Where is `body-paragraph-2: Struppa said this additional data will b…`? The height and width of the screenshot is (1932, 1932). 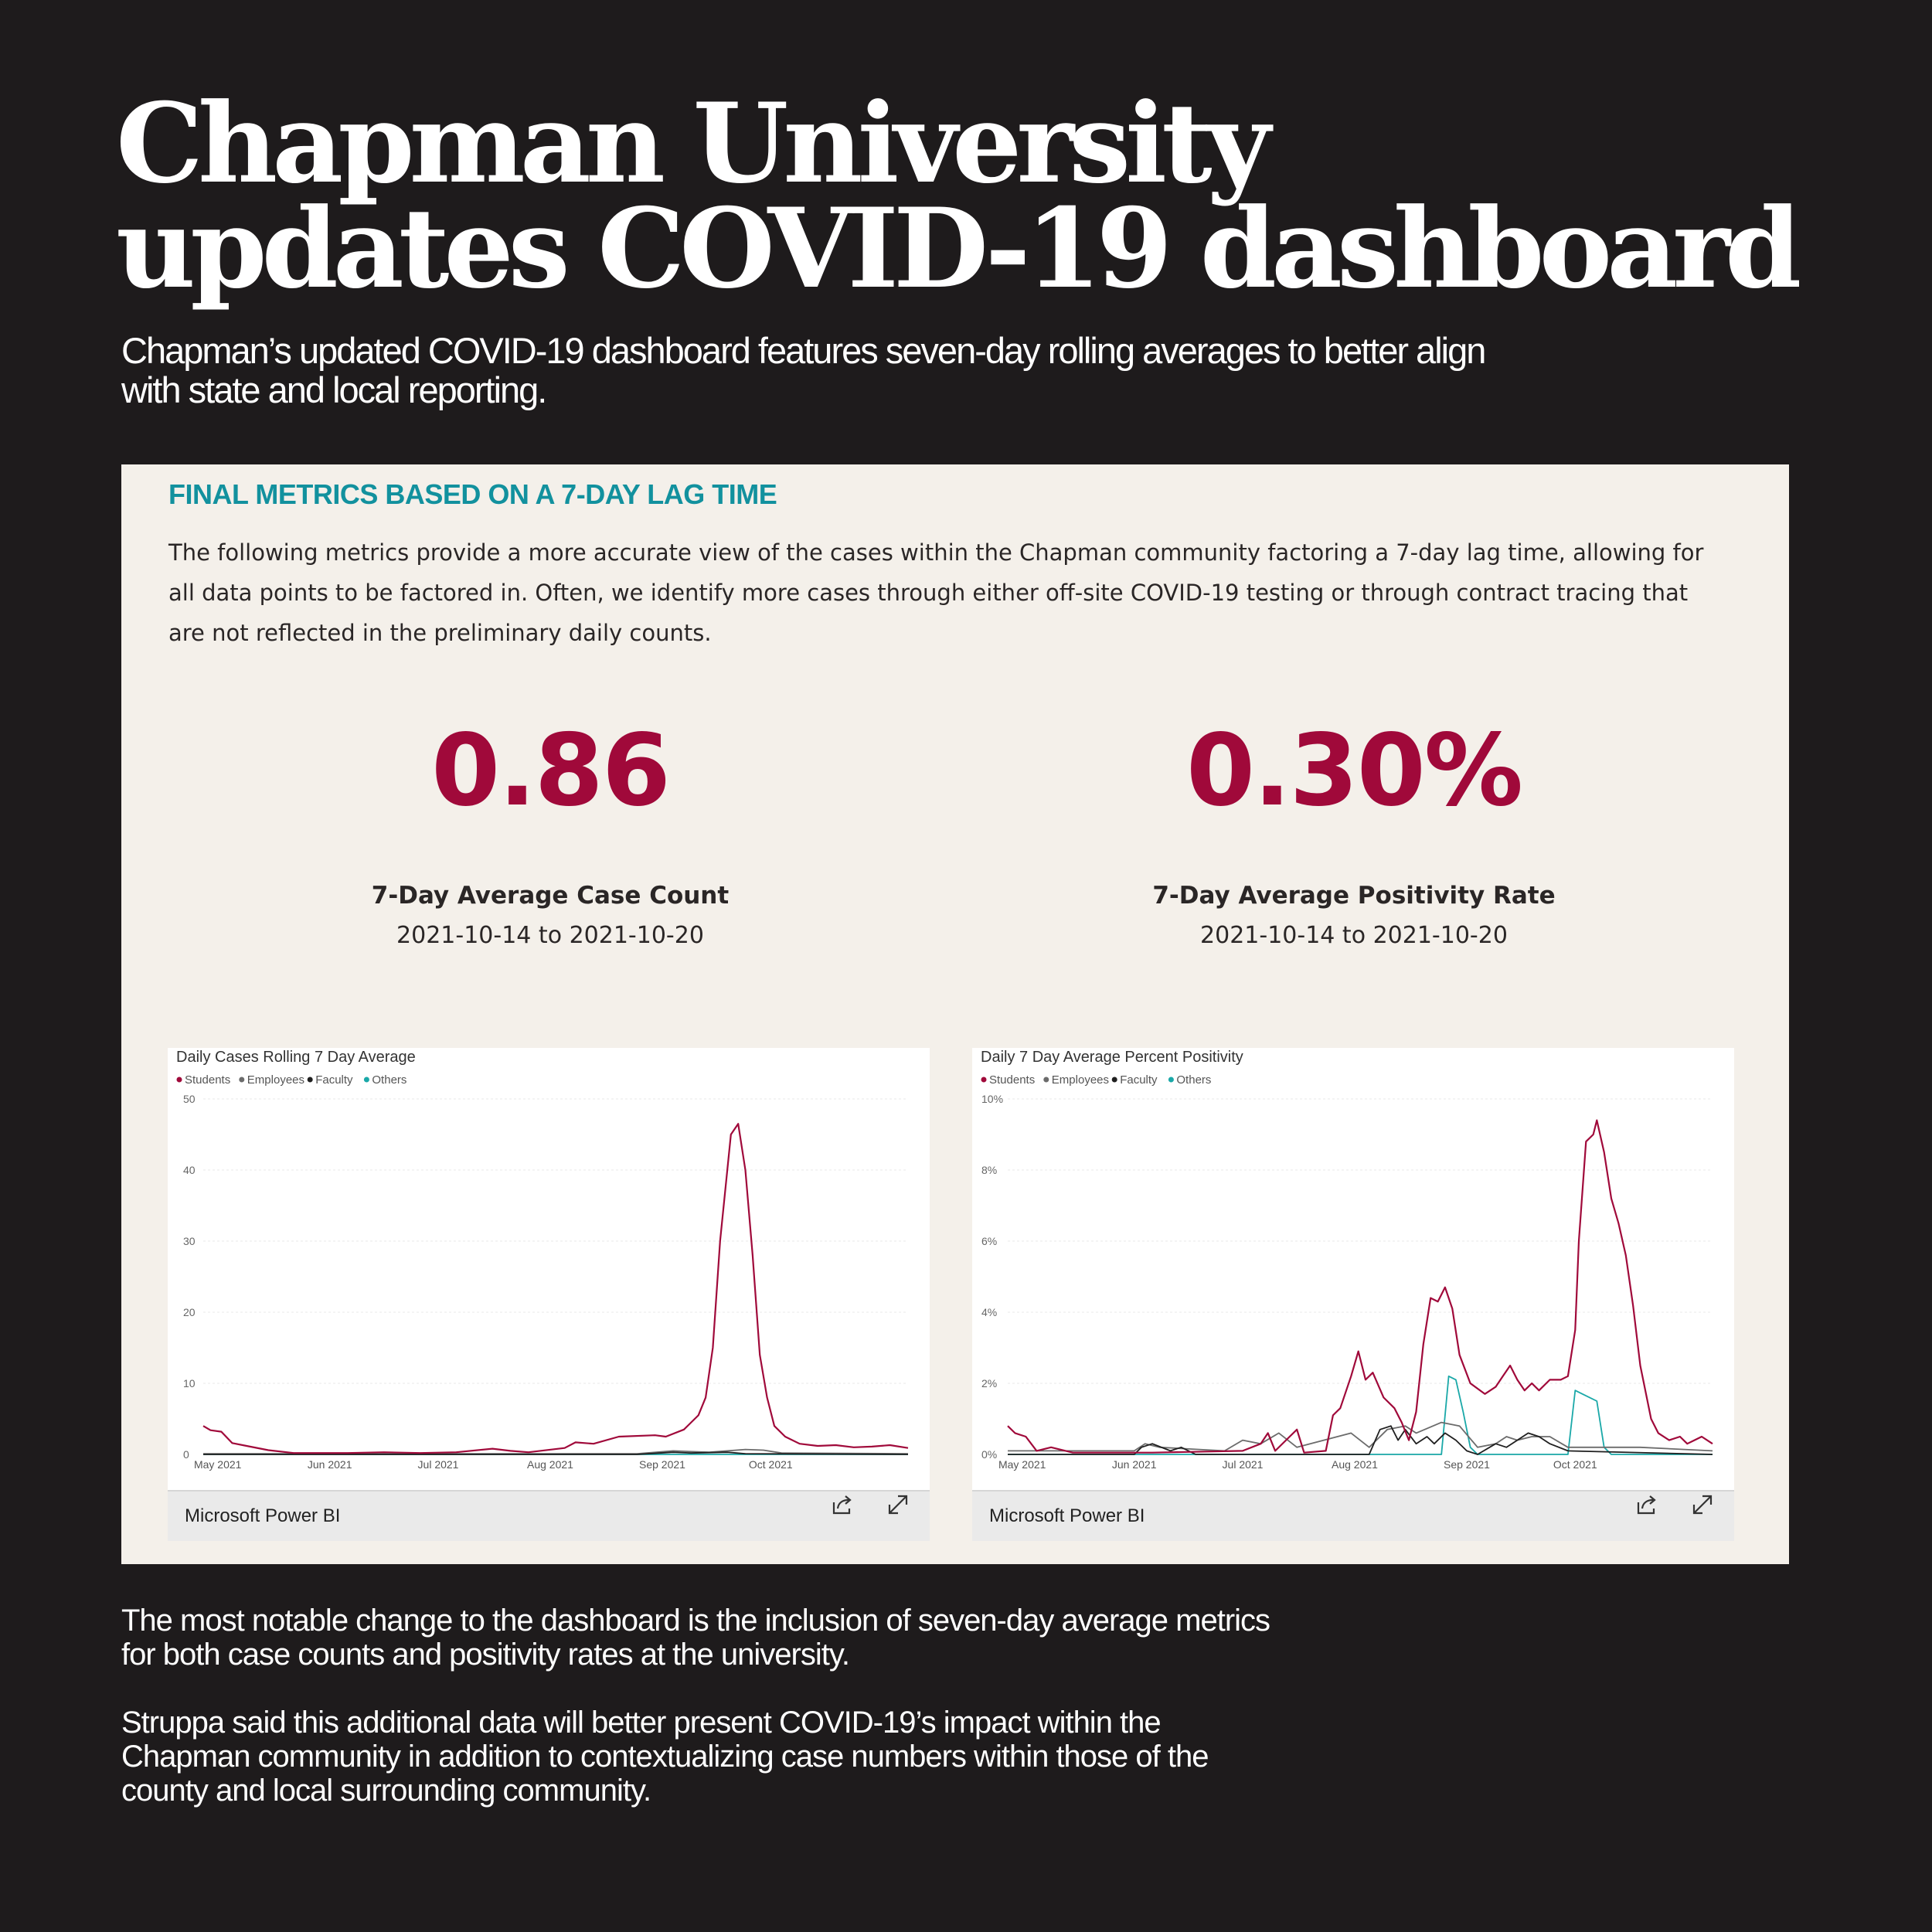
body-paragraph-2: Struppa said this additional data will b… is located at coordinates (665, 1757).